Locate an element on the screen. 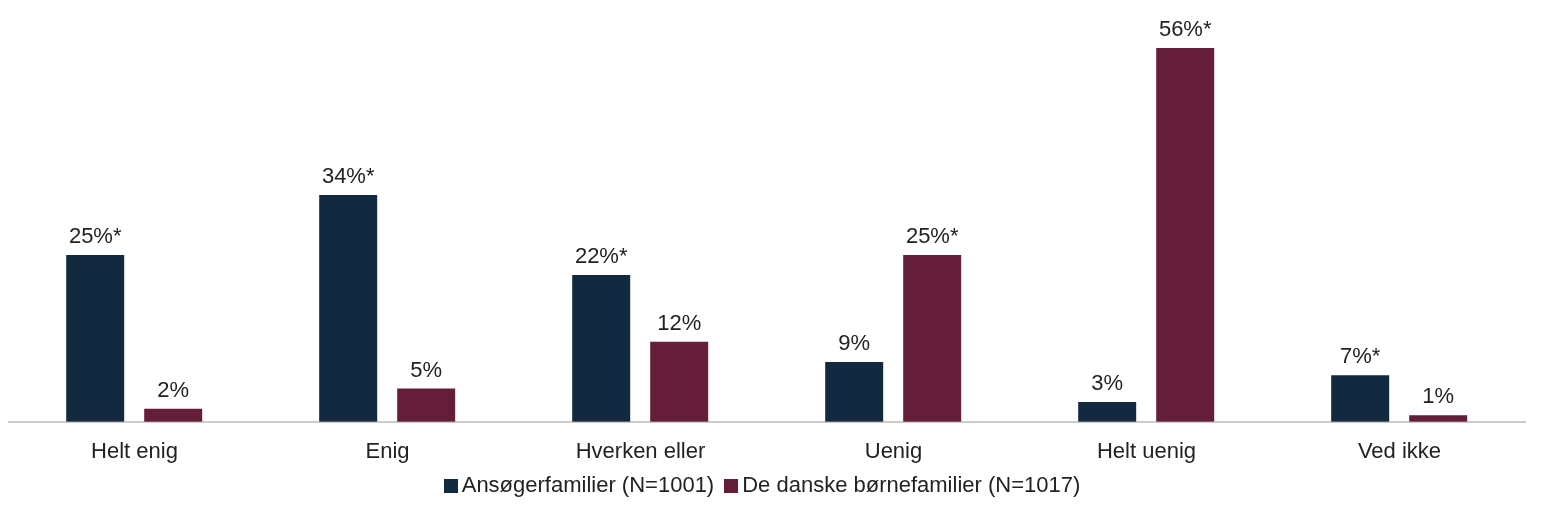  data-label: 34%* is located at coordinates (348, 175).